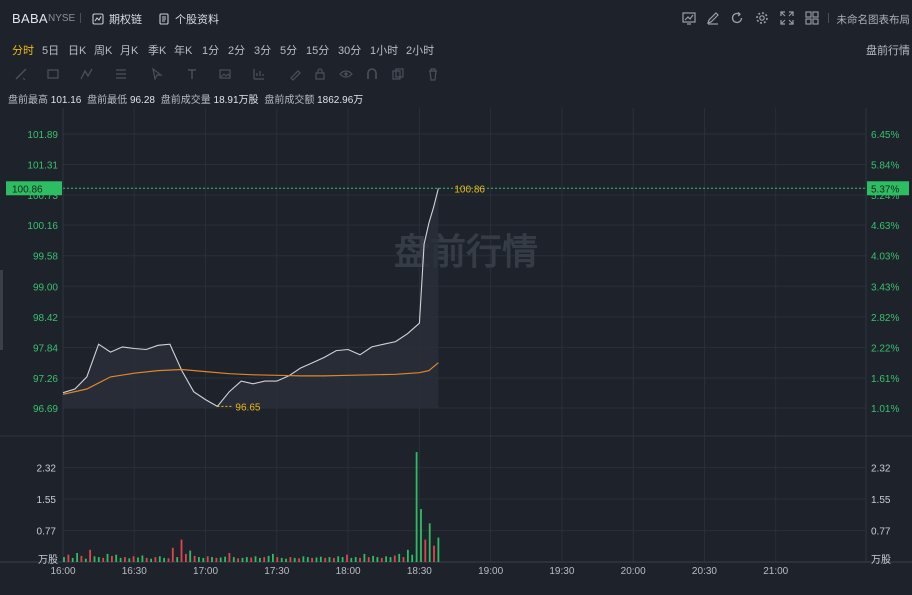  What do you see at coordinates (885, 257) in the screenshot?
I see `percent-tick-label: 4.03%` at bounding box center [885, 257].